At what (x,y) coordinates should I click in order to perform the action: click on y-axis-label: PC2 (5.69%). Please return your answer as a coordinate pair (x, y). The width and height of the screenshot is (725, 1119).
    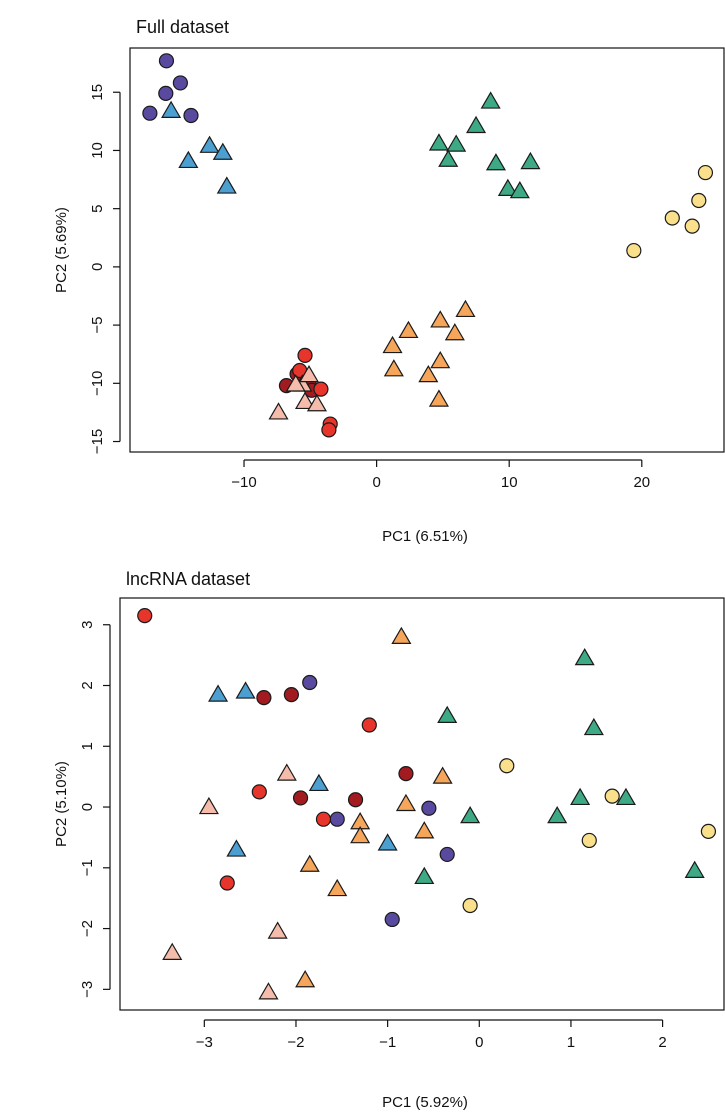
    Looking at the image, I should click on (61, 250).